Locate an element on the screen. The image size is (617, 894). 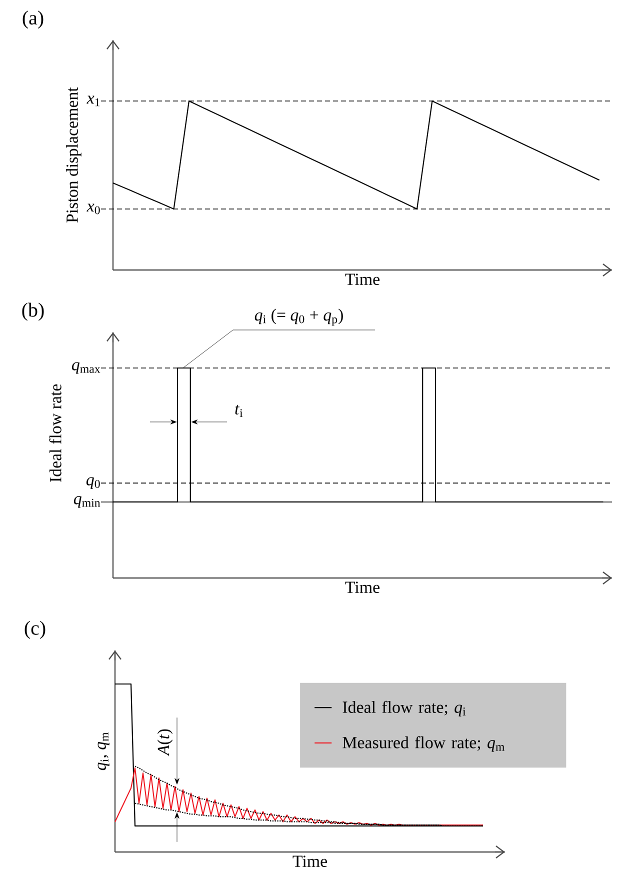
ref-line-label: q$_{min}$ is located at coordinates (87, 502).